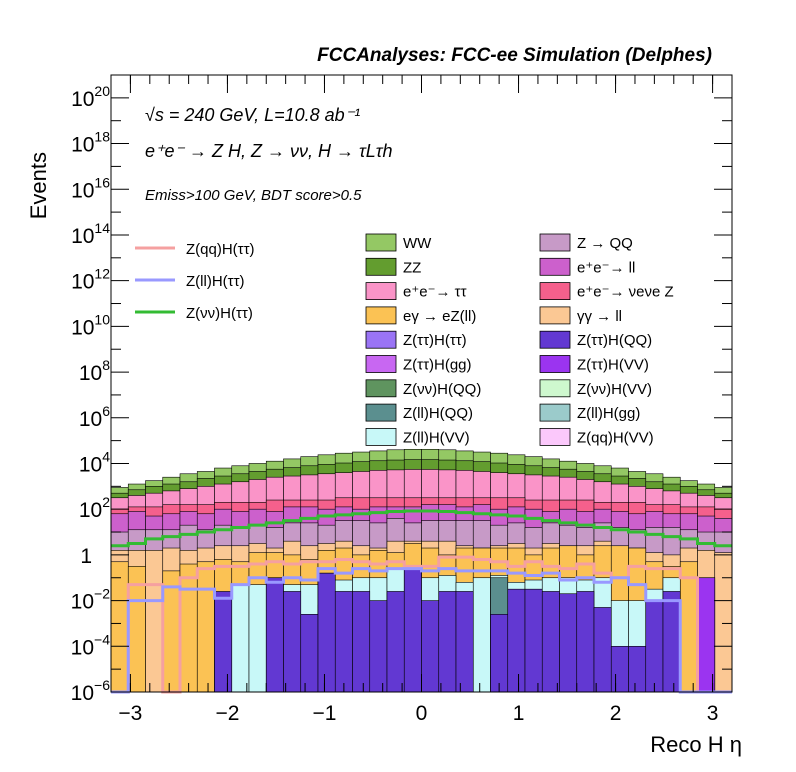 The height and width of the screenshot is (772, 796). I want to click on legend-label: Z(νν)H(QQ), so click(442, 389).